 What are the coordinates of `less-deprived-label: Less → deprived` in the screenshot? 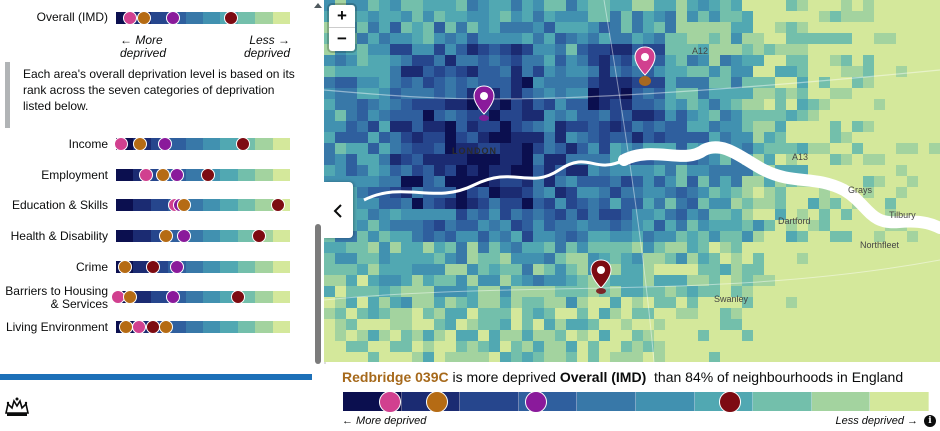 It's located at (259, 47).